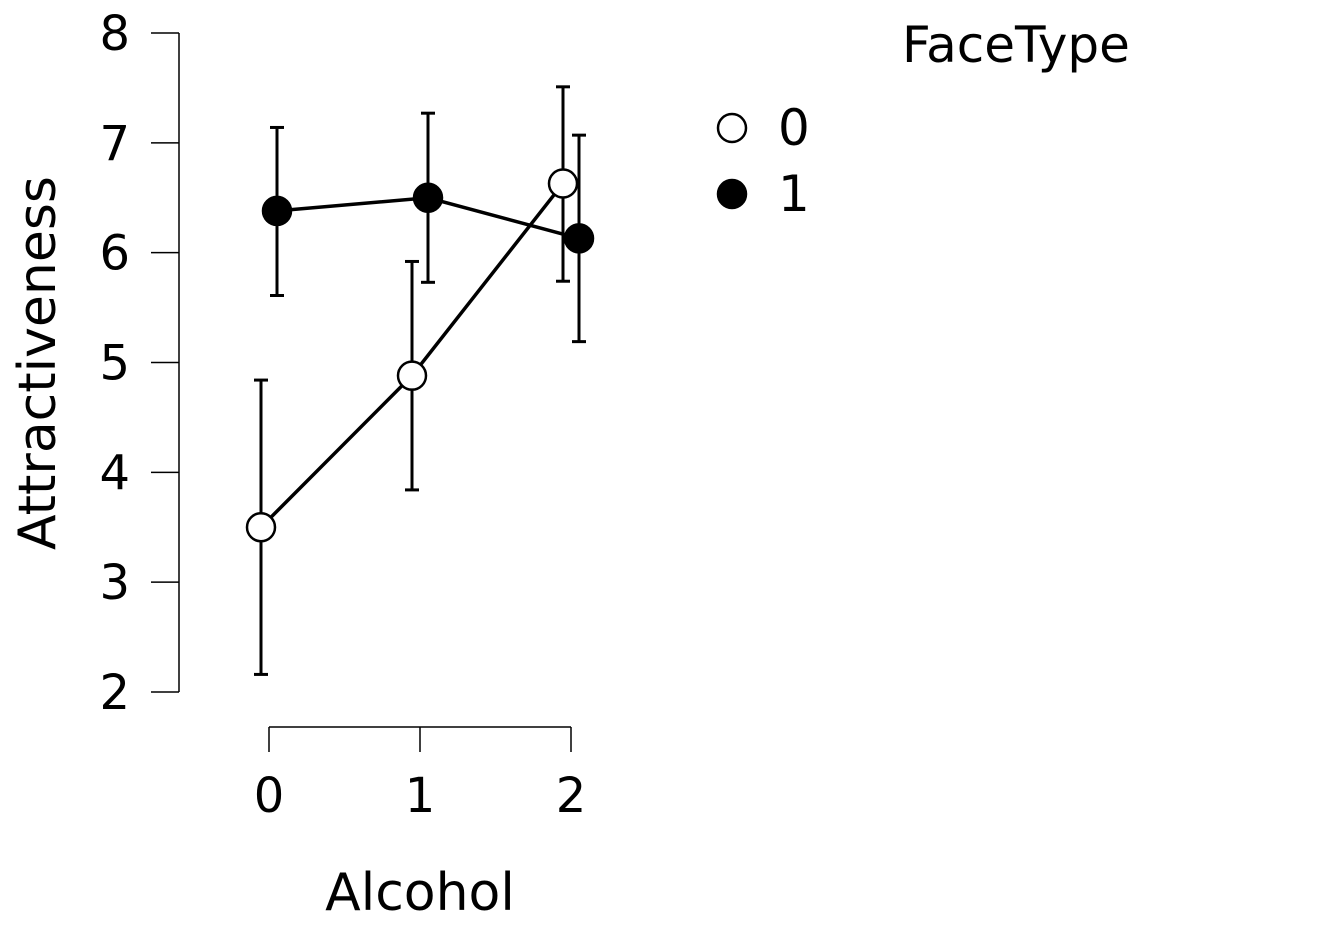  What do you see at coordinates (269, 796) in the screenshot?
I see `x-tick-label: 0` at bounding box center [269, 796].